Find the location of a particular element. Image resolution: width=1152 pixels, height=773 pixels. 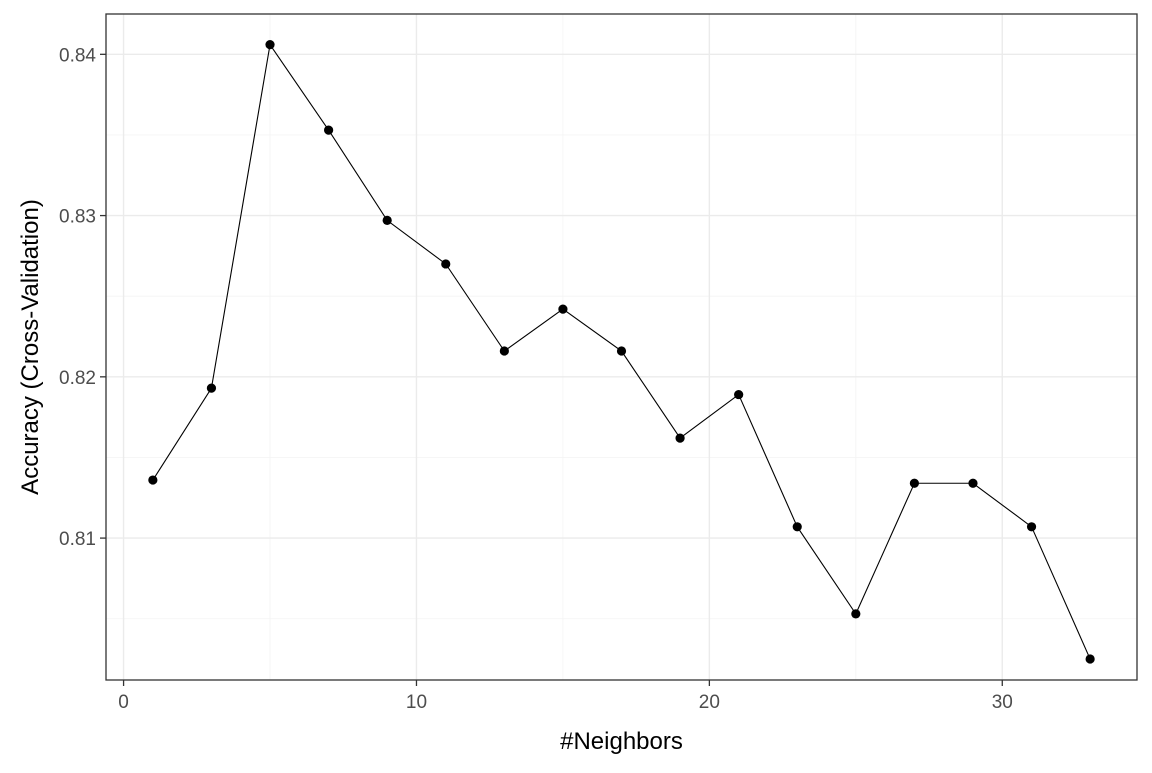

x-tick-label: 10 is located at coordinates (416, 702).